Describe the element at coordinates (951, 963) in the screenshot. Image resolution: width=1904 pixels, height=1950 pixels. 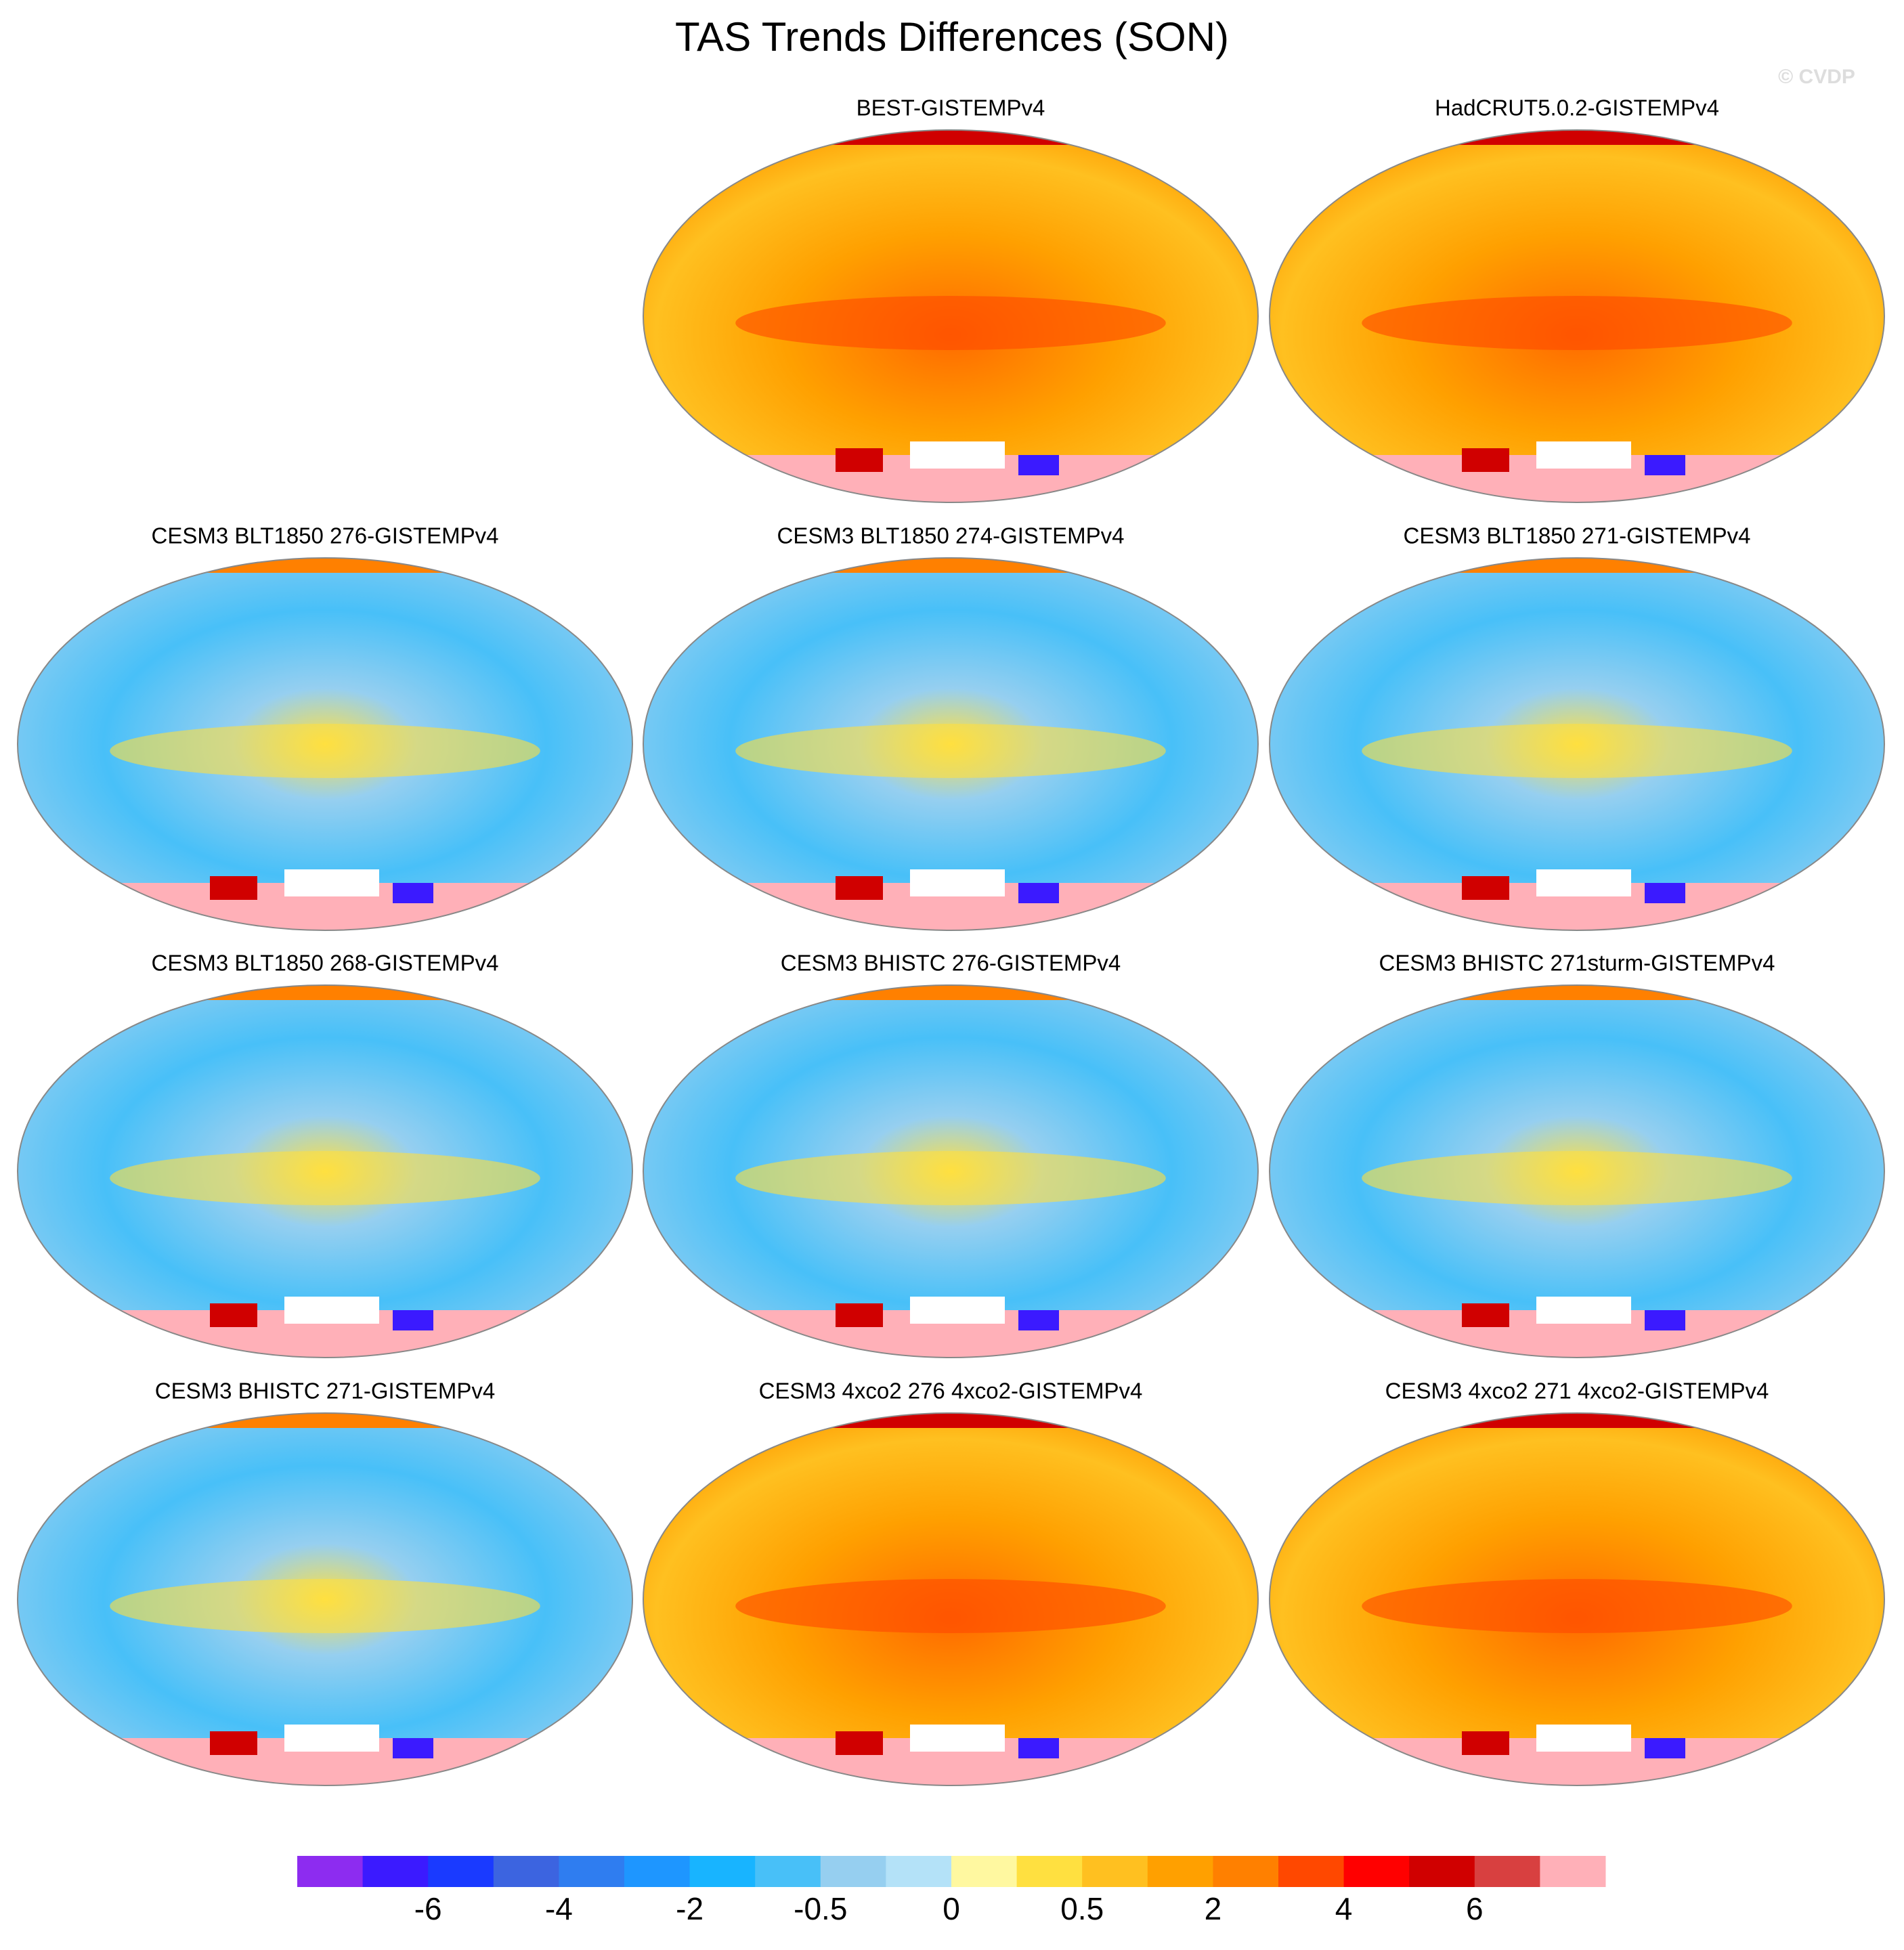
I see `panel-title: CESM3 BHISTC 276-GISTEMPv4` at that location.